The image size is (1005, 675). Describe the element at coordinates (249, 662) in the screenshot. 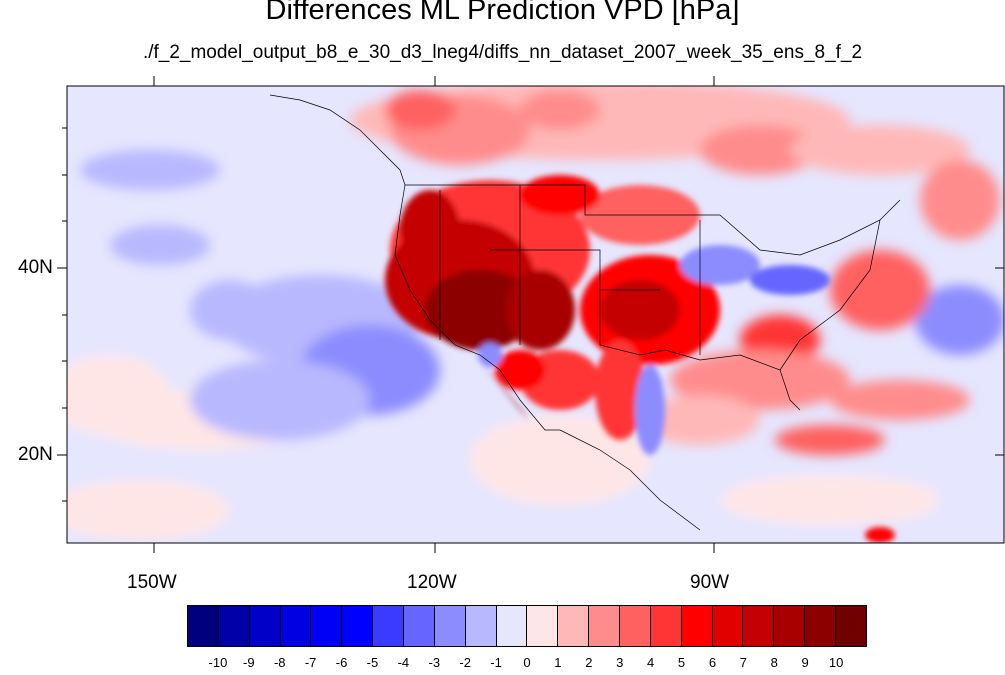

I see `colorbar-label: -9` at that location.